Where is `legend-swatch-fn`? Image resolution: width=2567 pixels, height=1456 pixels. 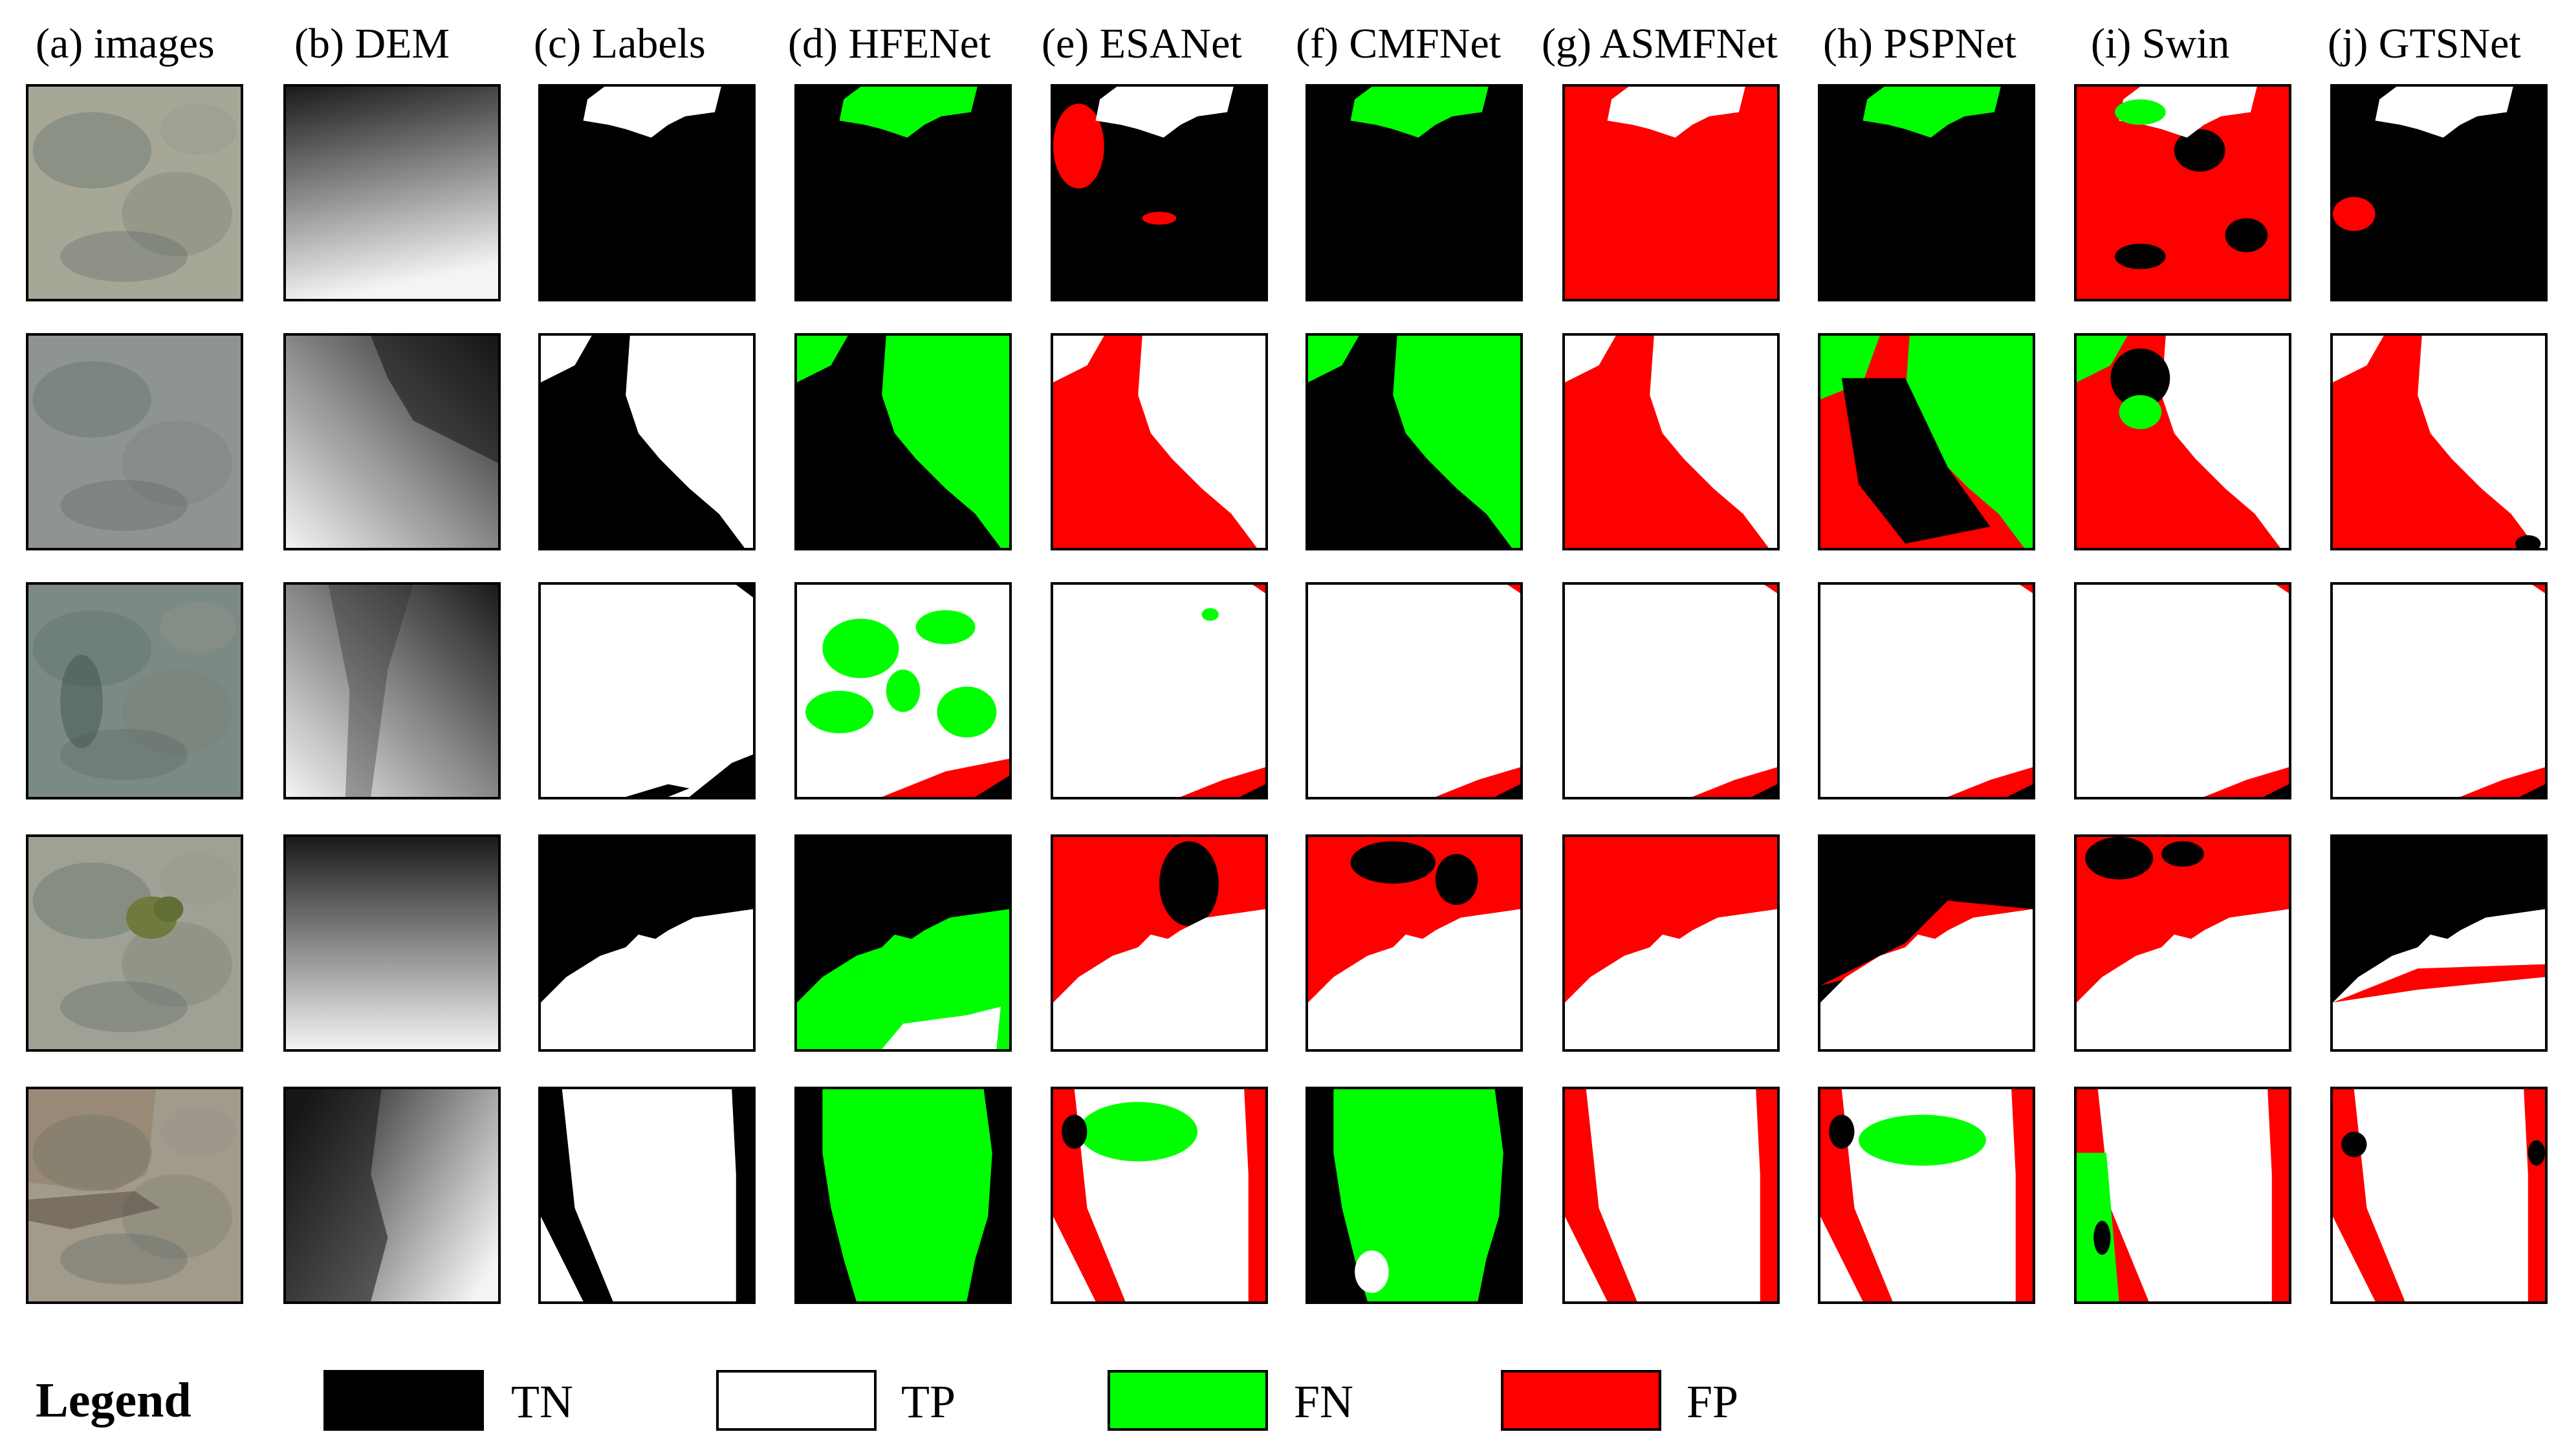
legend-swatch-fn is located at coordinates (1188, 1400).